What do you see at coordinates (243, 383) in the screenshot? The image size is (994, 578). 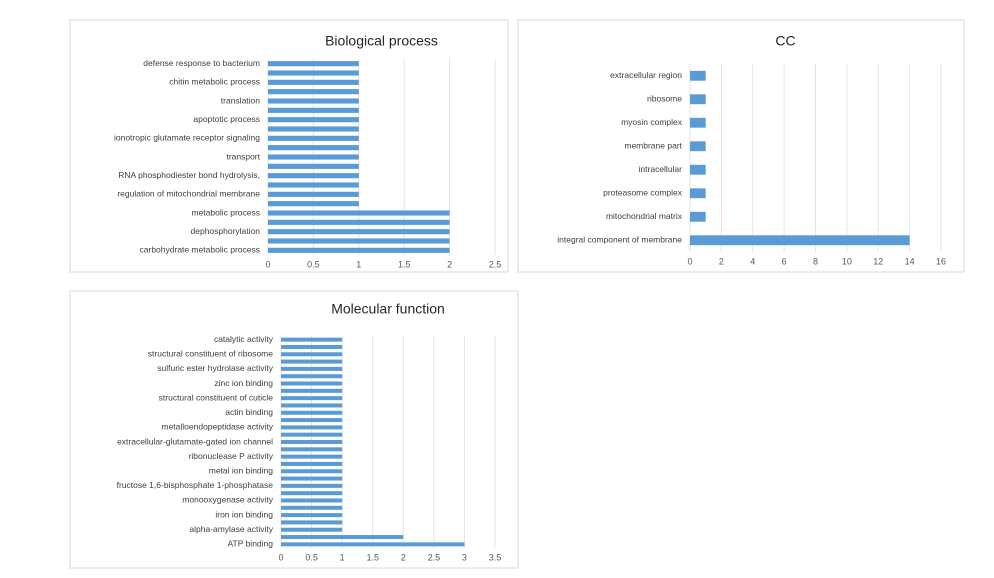 I see `category-label: zinc ion binding` at bounding box center [243, 383].